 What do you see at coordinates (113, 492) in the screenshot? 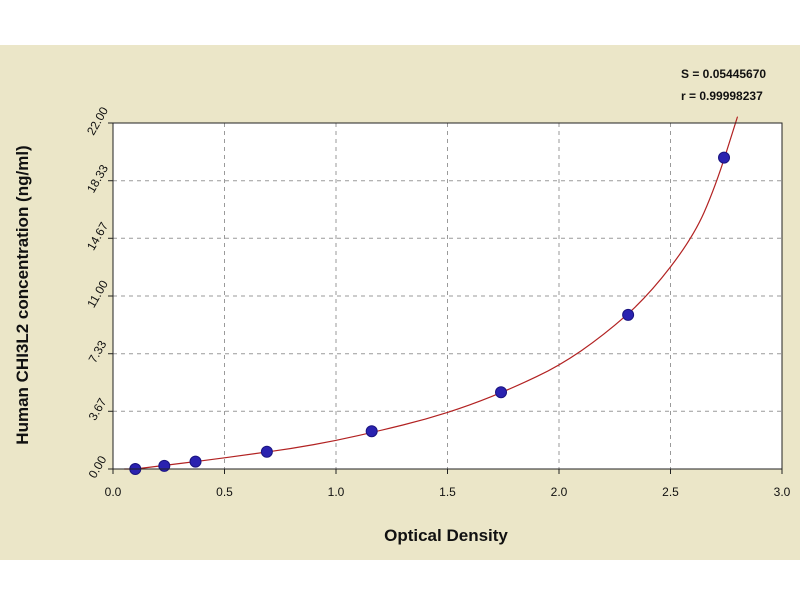
I see `x-tick-label: 0.0` at bounding box center [113, 492].